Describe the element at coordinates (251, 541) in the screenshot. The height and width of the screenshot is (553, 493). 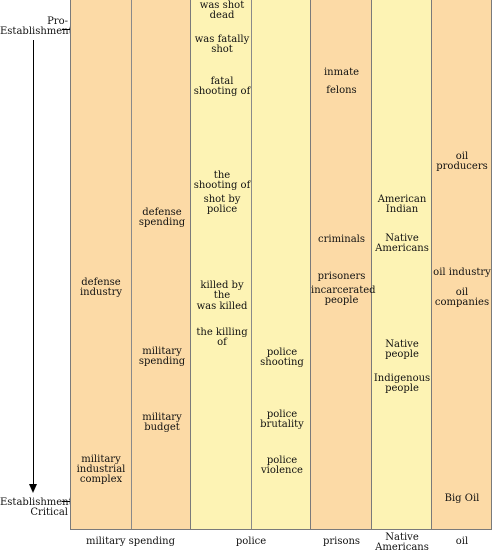
I see `column-label-police: police` at that location.